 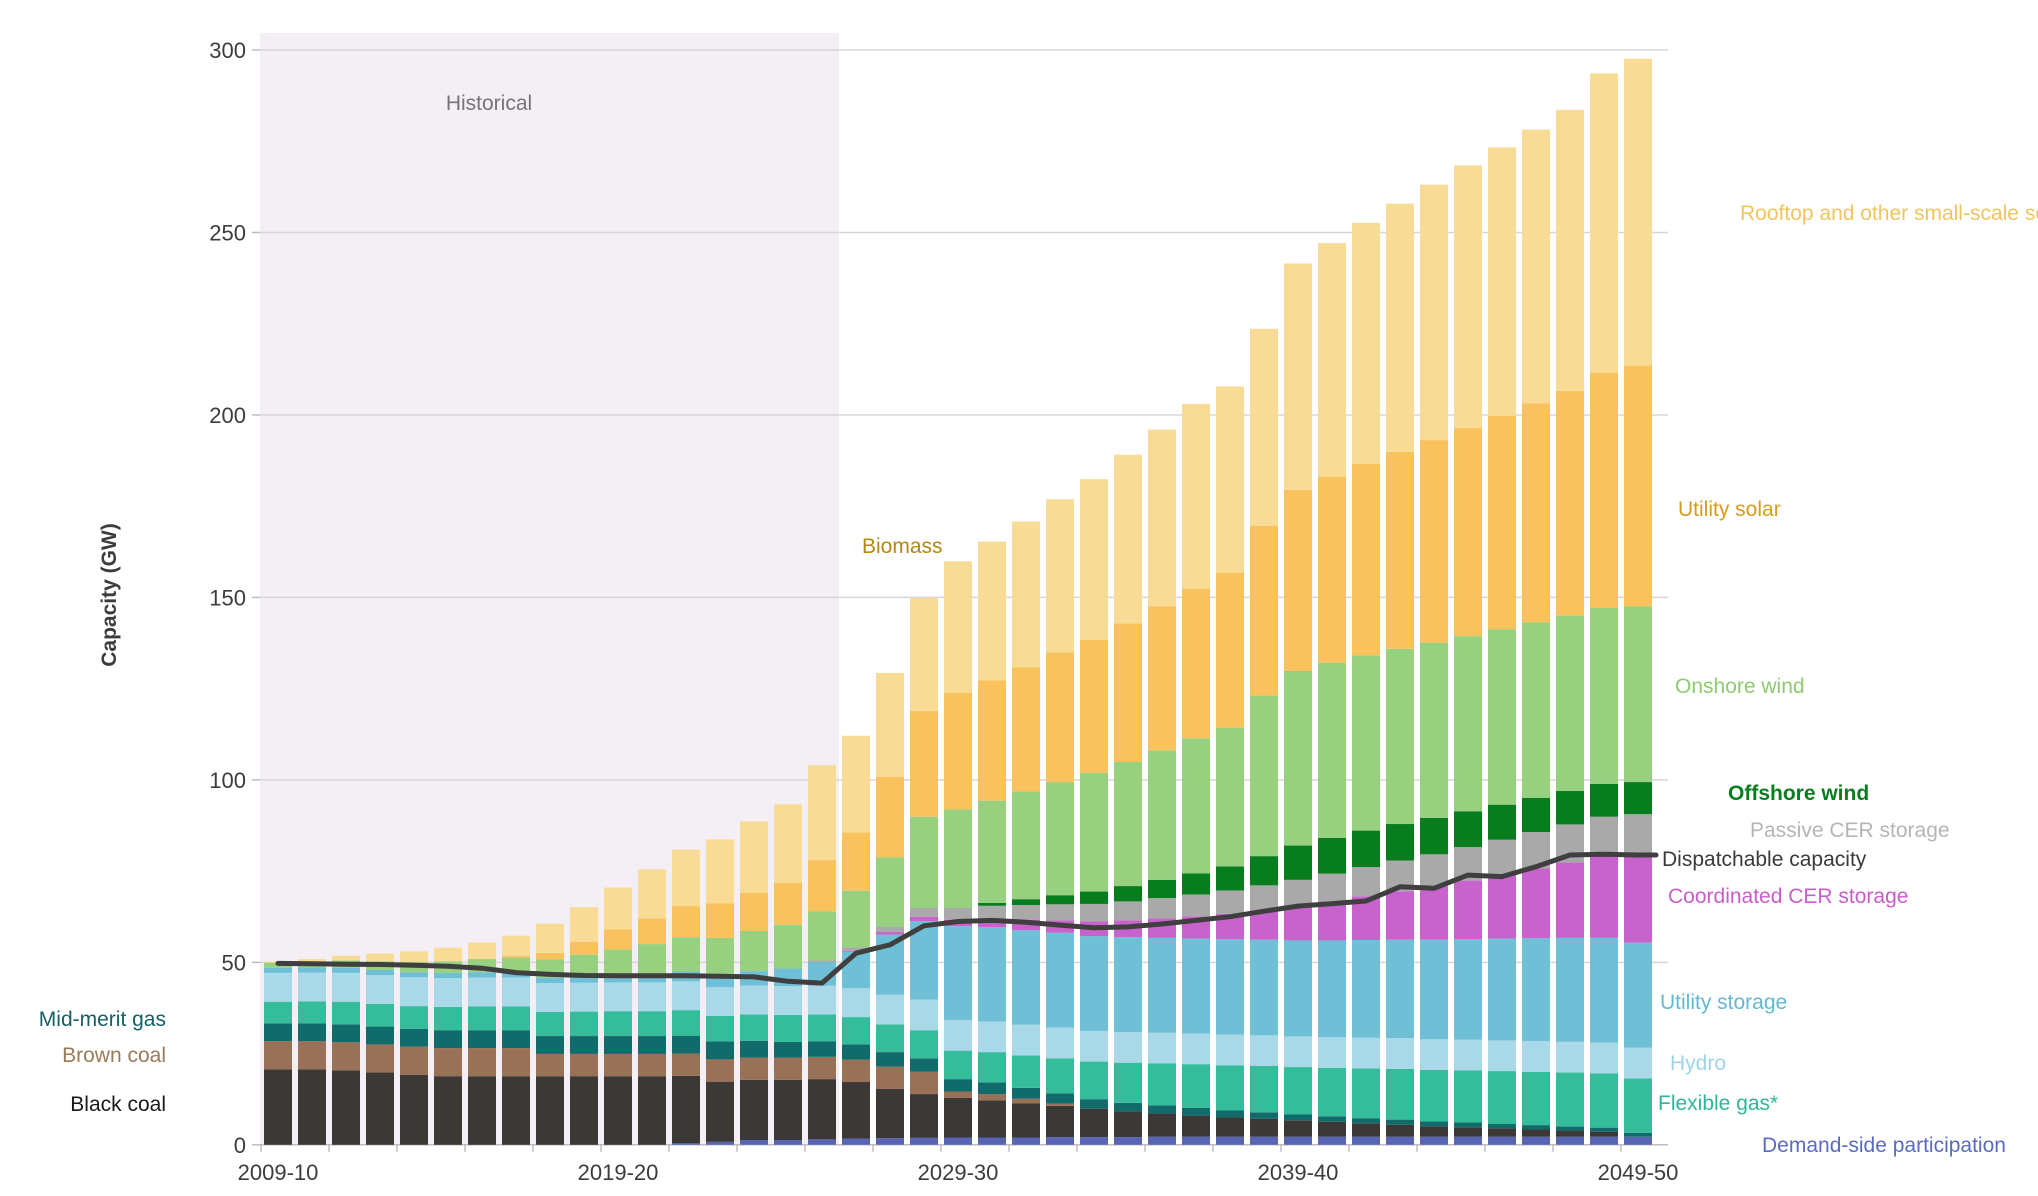 What do you see at coordinates (1724, 1002) in the screenshot?
I see `legend-utility-storage: Utility storage` at bounding box center [1724, 1002].